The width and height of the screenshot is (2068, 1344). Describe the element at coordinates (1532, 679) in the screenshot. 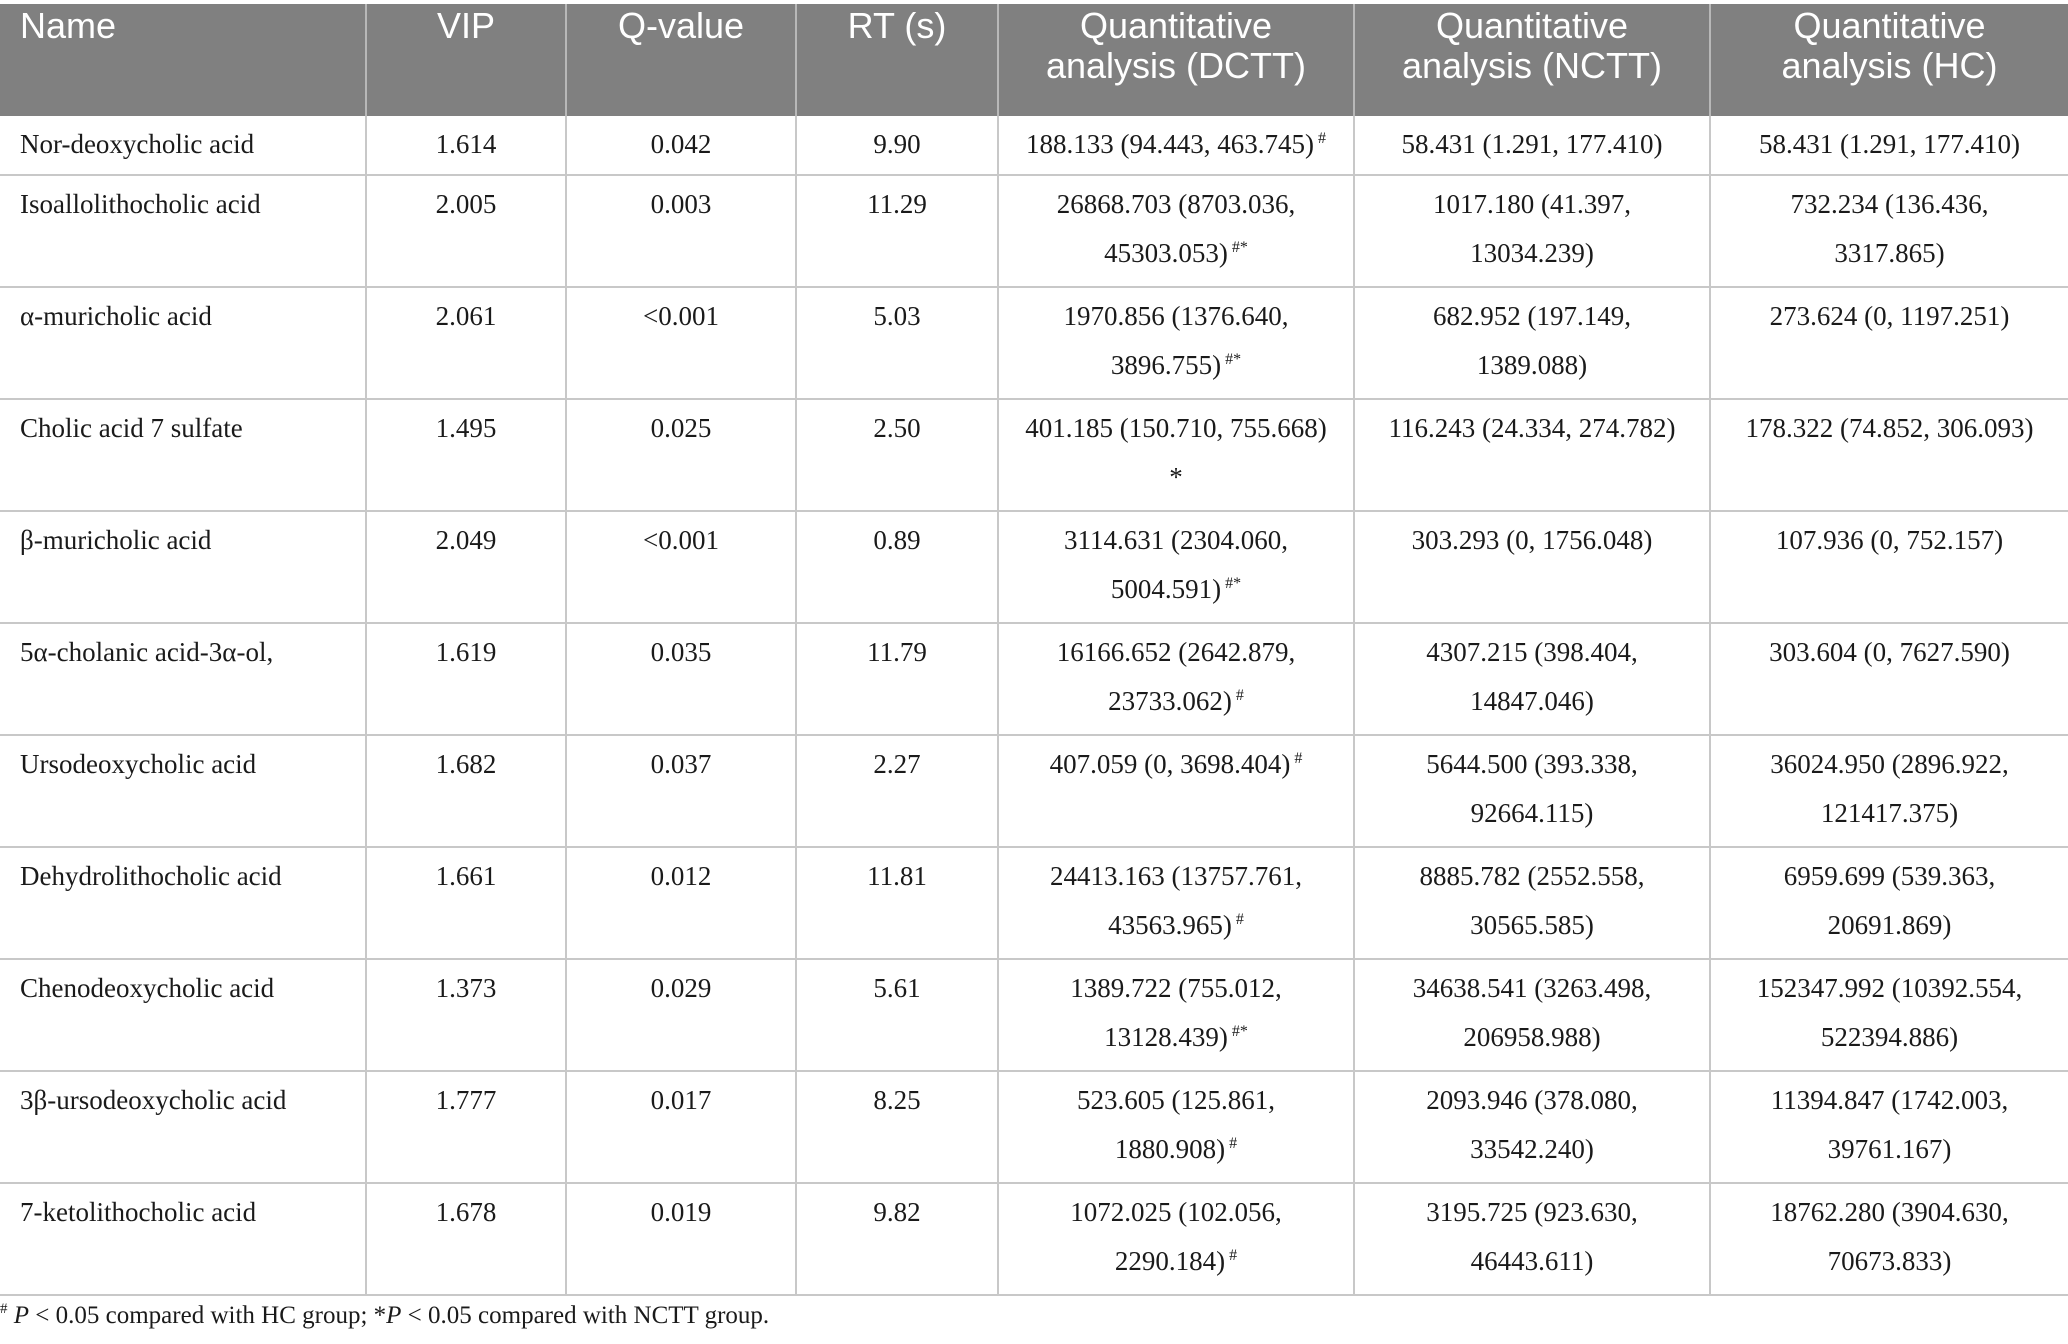

I see `cell-nctt: 4307.215 (398.404, 14847.046)` at that location.